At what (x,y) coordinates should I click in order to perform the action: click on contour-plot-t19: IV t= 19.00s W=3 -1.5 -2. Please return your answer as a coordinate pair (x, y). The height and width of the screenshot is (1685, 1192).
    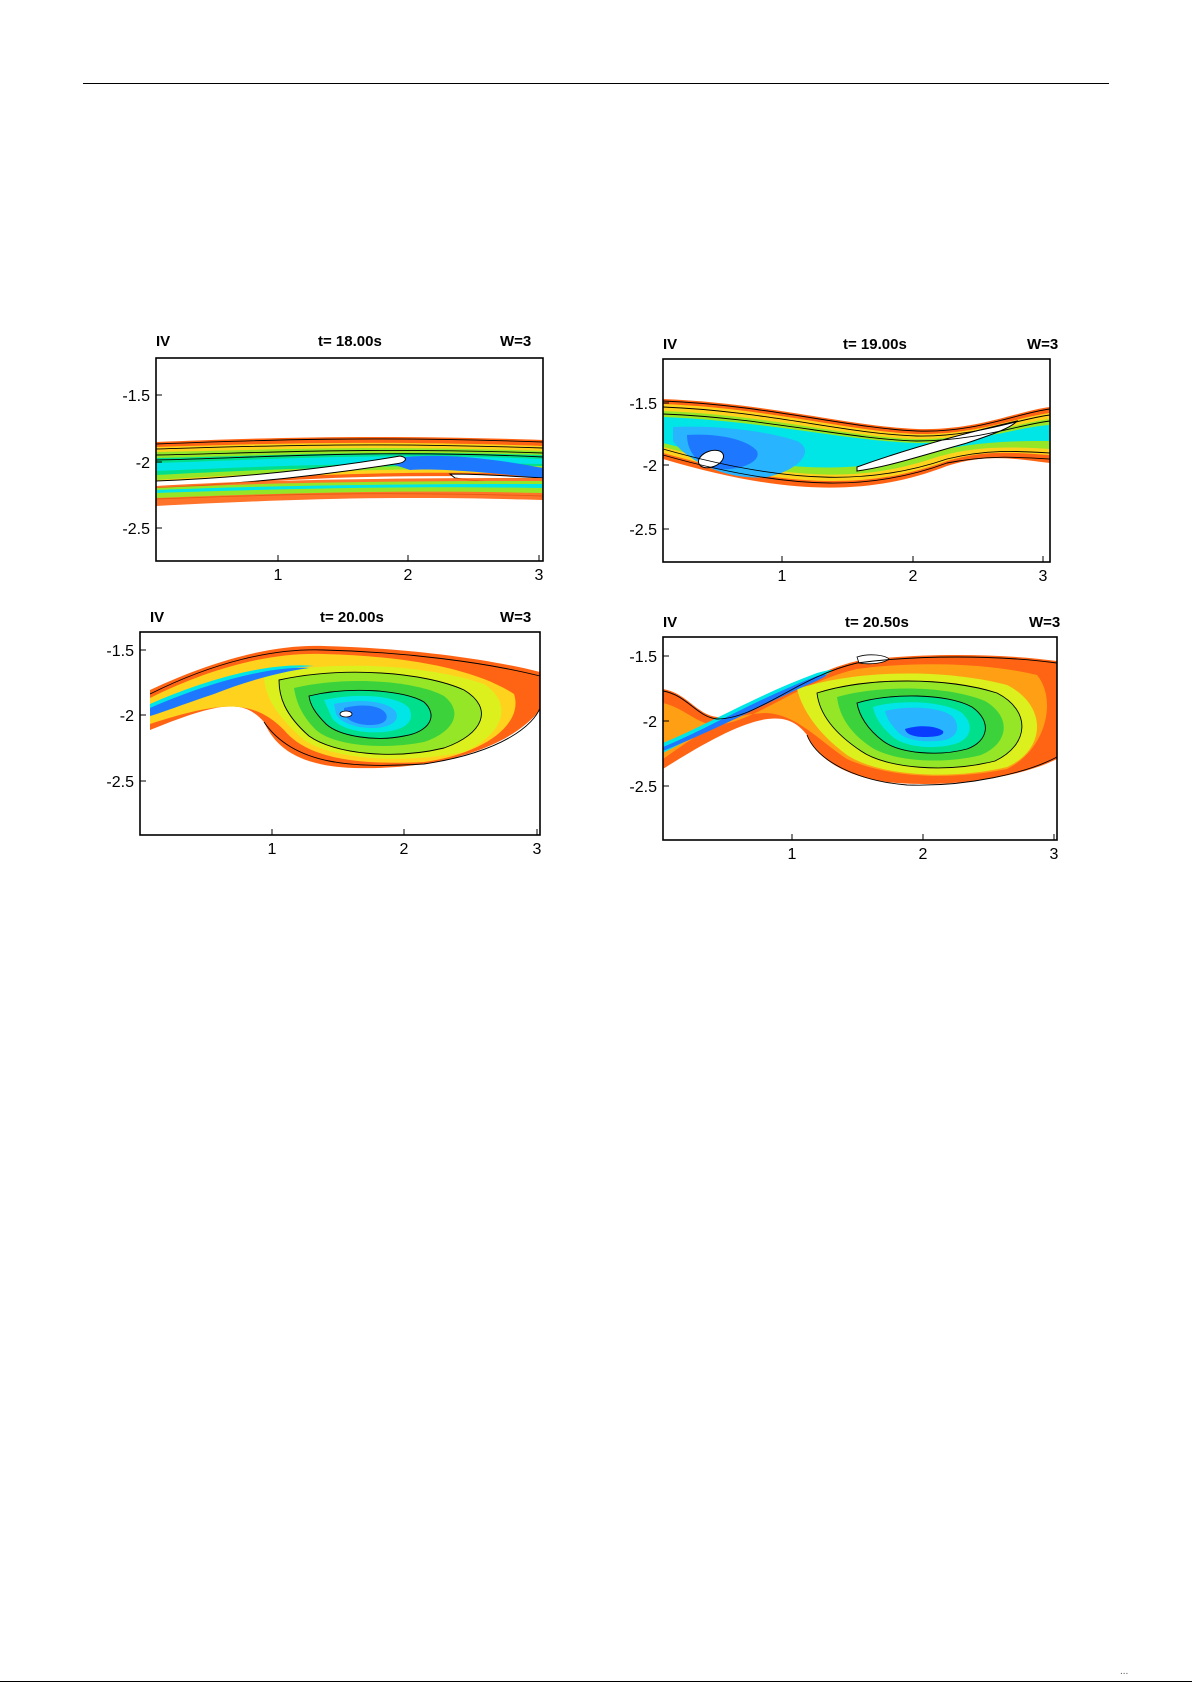
    Looking at the image, I should click on (843, 460).